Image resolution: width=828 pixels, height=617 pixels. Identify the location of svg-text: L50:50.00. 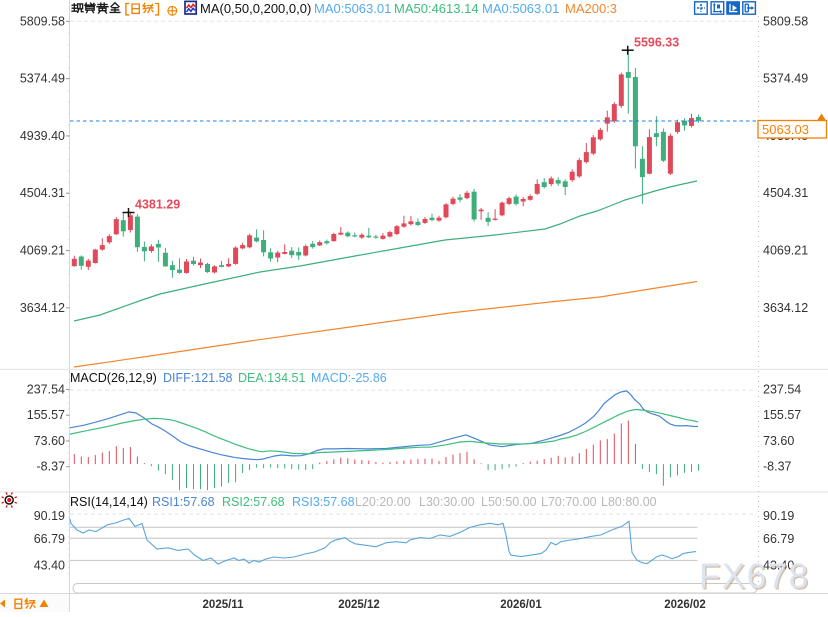
(509, 502).